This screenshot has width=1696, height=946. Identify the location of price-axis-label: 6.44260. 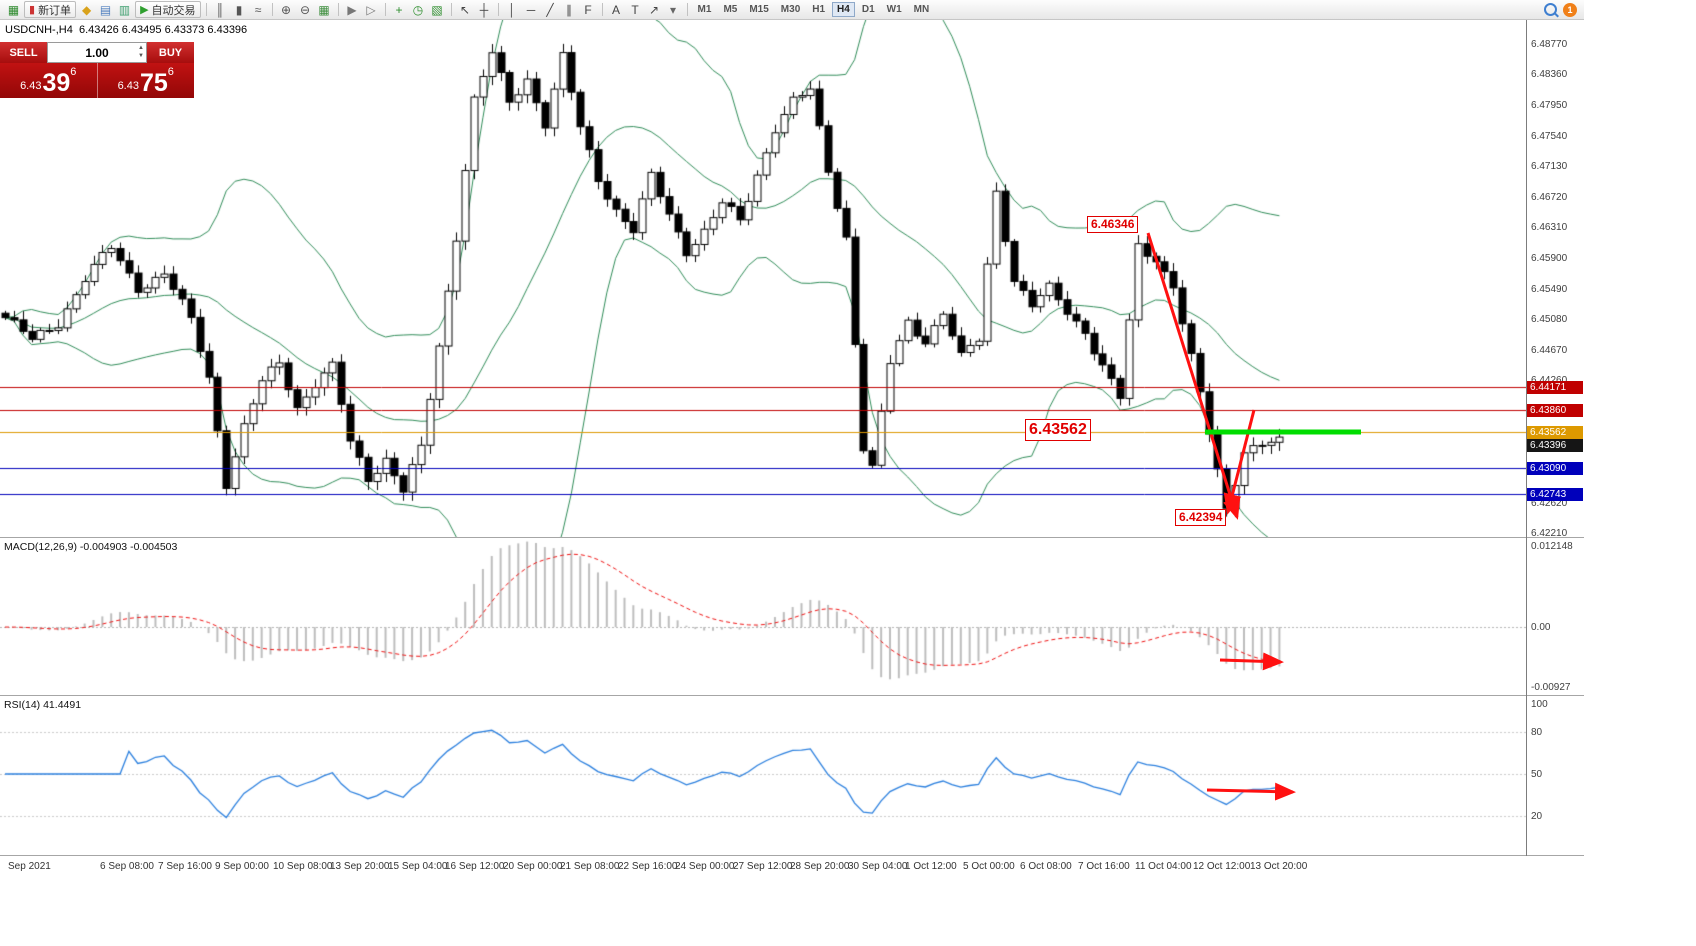
(1549, 380).